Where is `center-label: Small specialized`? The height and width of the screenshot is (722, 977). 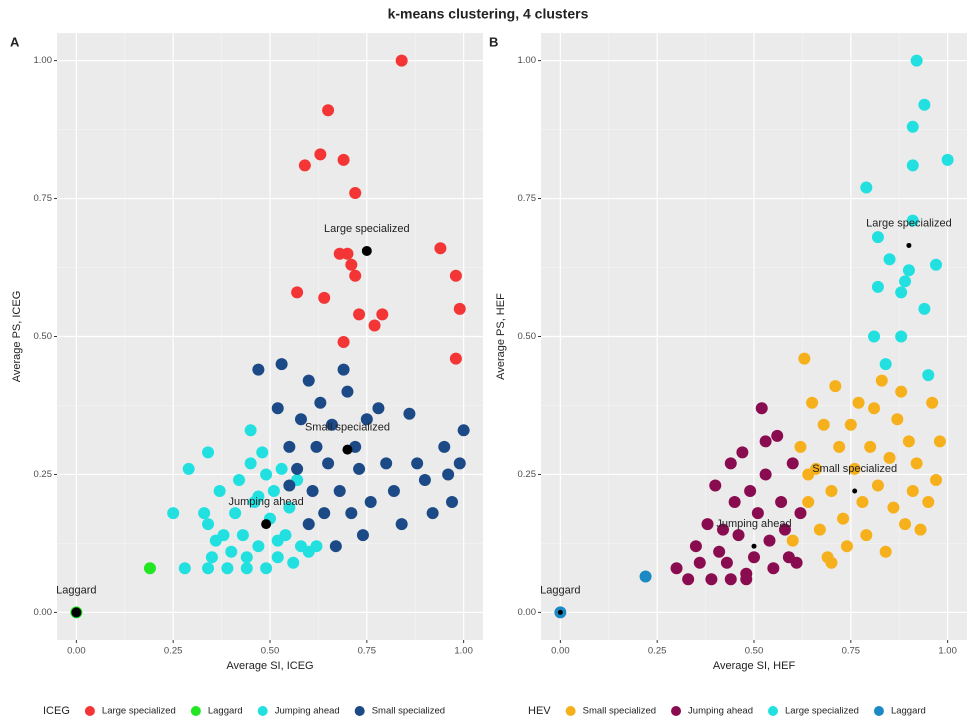 center-label: Small specialized is located at coordinates (854, 469).